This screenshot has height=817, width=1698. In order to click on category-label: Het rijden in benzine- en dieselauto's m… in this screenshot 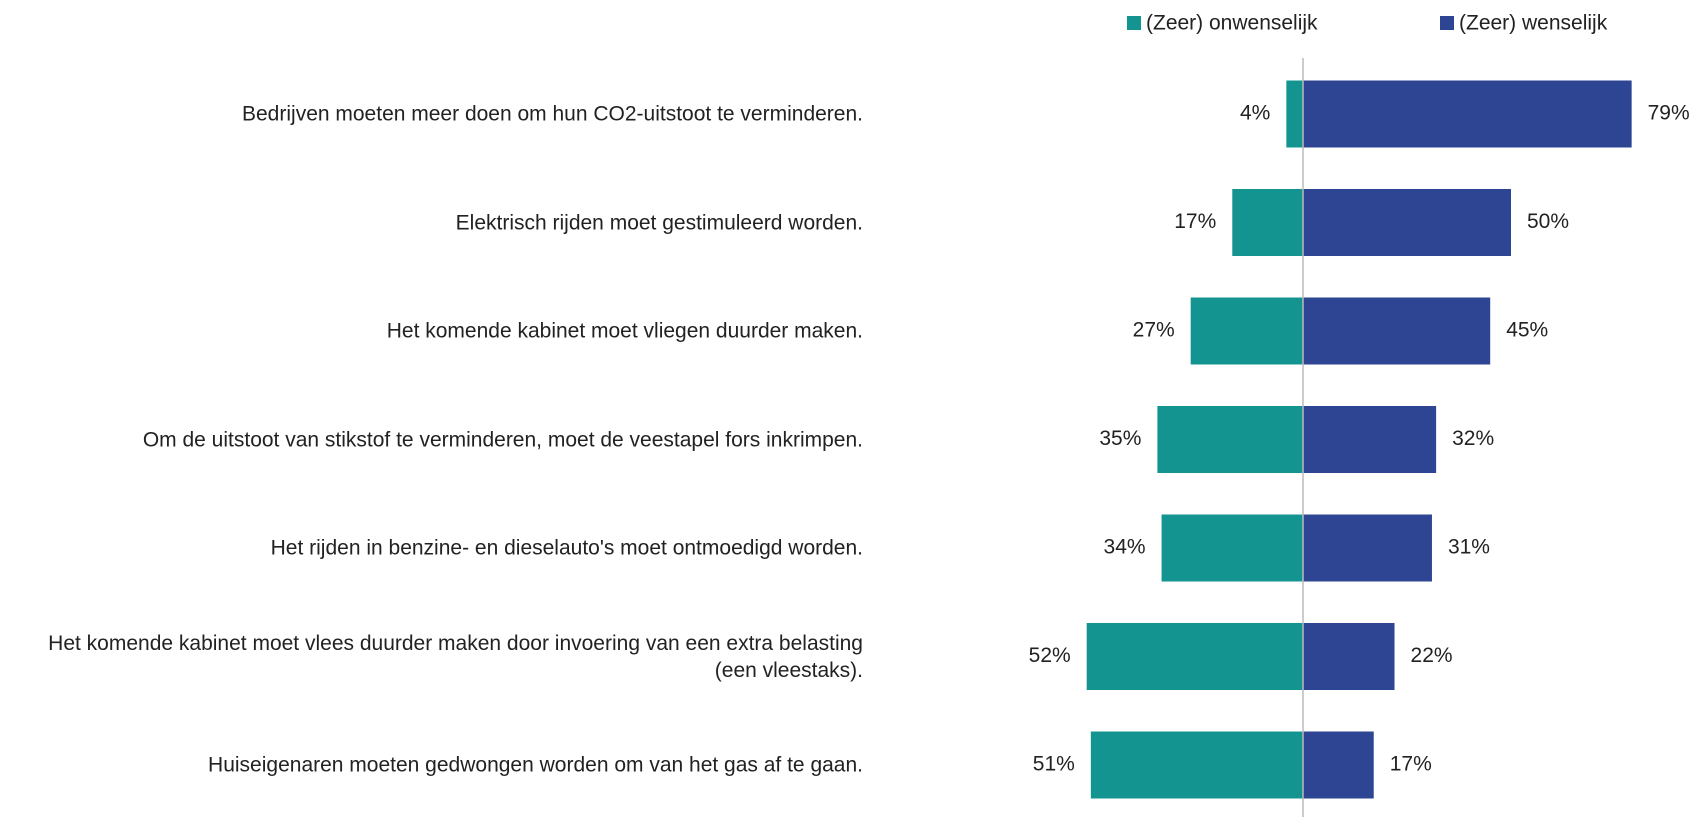, I will do `click(566, 548)`.